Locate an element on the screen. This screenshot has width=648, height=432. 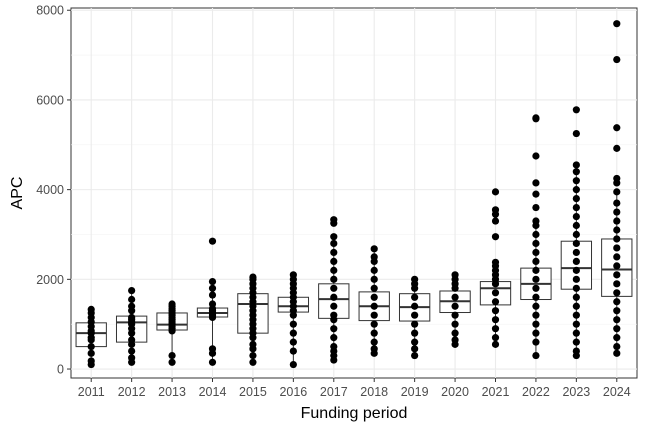
x-tick-label: 2023 is located at coordinates (576, 392).